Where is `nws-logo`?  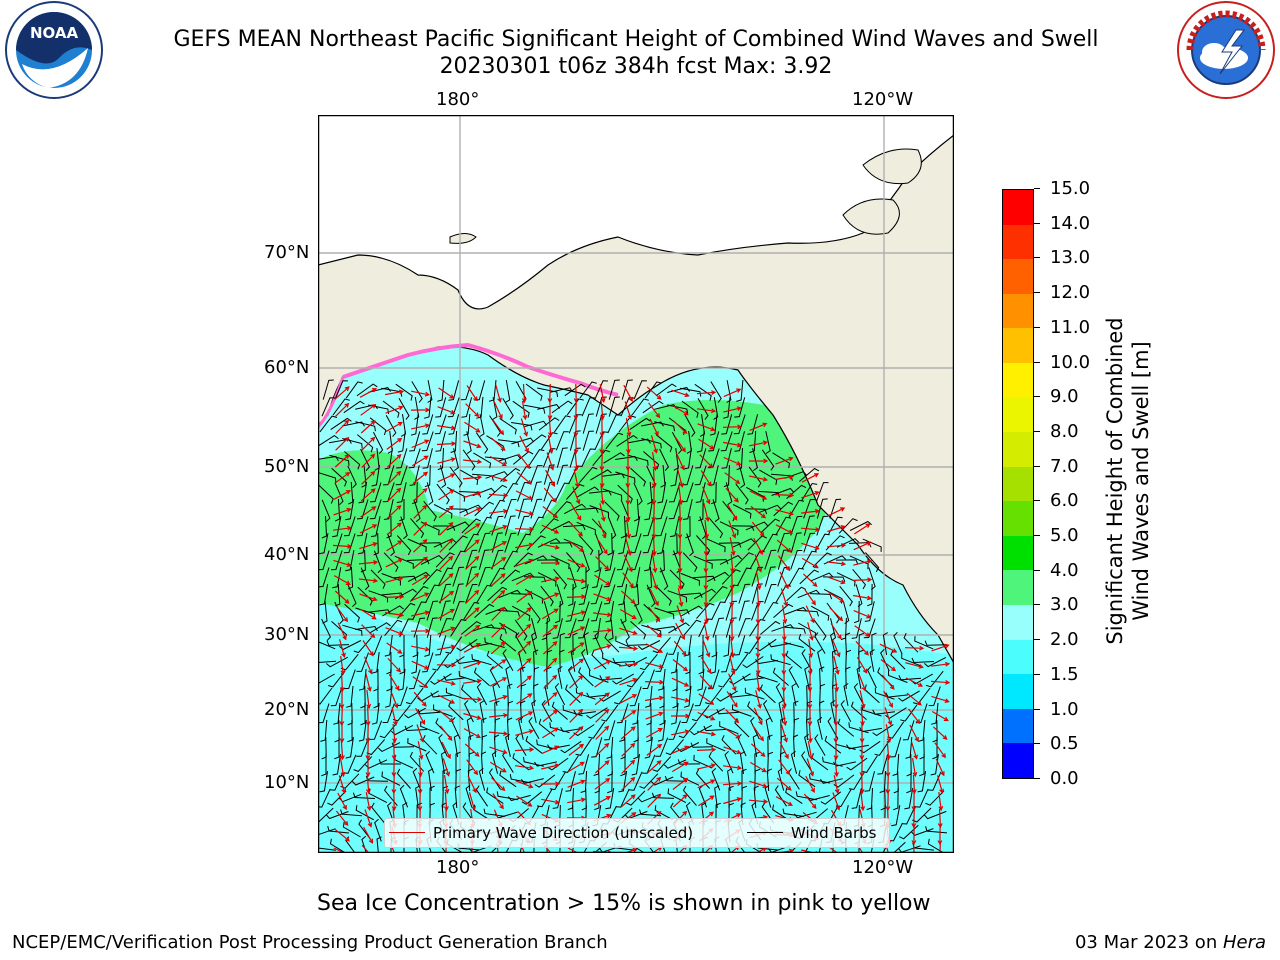 nws-logo is located at coordinates (1226, 50).